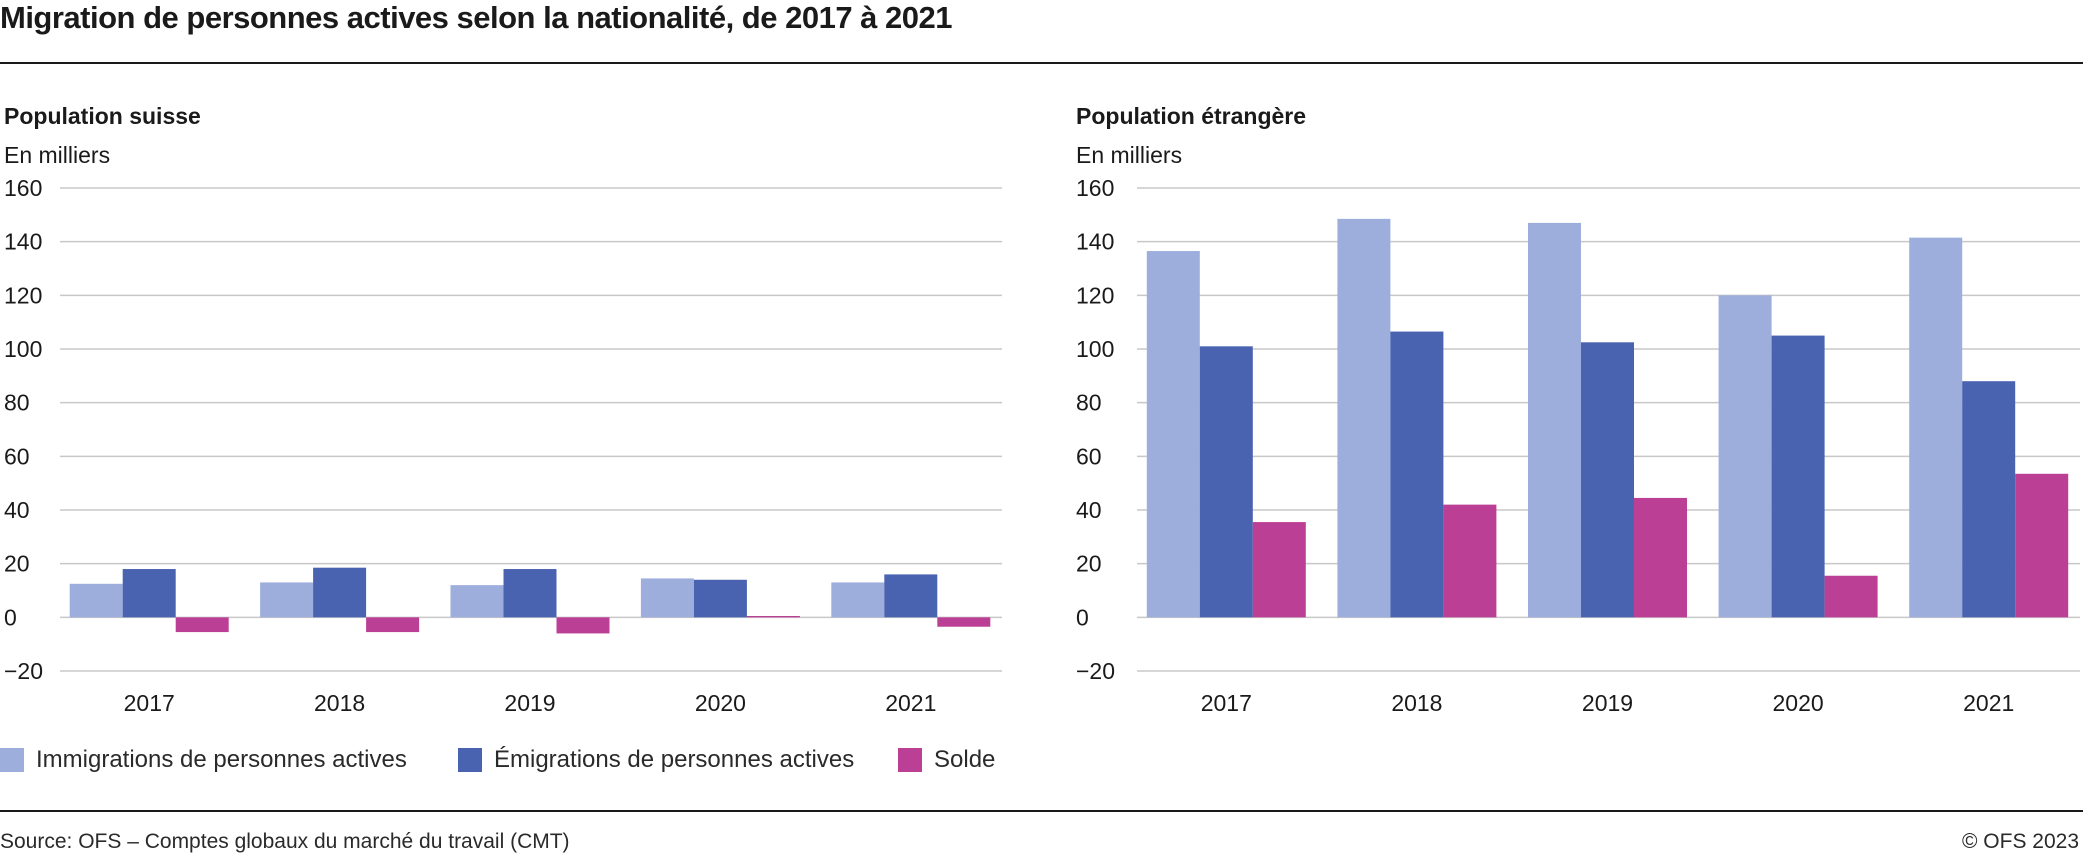  What do you see at coordinates (221, 759) in the screenshot?
I see `legend-label-immigrations: Immigrations de personnes actives` at bounding box center [221, 759].